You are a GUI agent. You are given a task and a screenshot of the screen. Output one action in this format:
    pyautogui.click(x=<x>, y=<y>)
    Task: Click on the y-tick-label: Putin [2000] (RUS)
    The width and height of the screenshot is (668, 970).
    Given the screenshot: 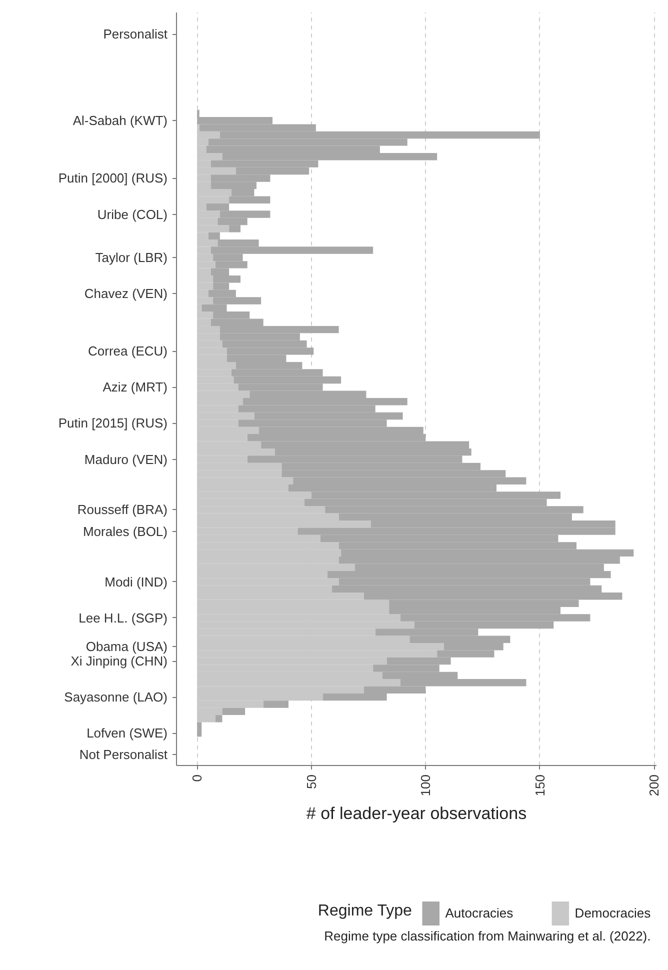 What is the action you would take?
    pyautogui.click(x=113, y=178)
    